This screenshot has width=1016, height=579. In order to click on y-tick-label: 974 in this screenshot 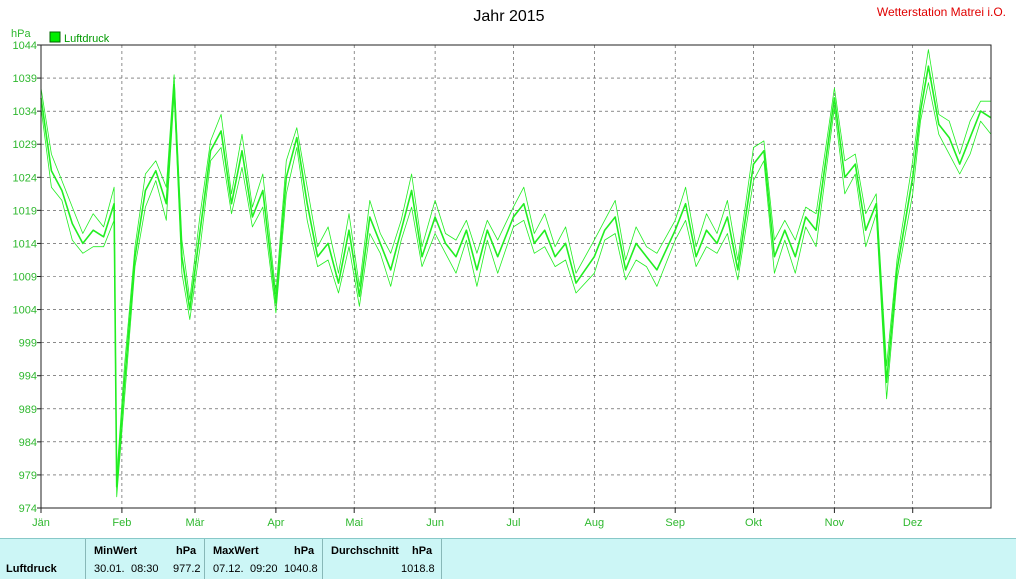, I will do `click(28, 509)`.